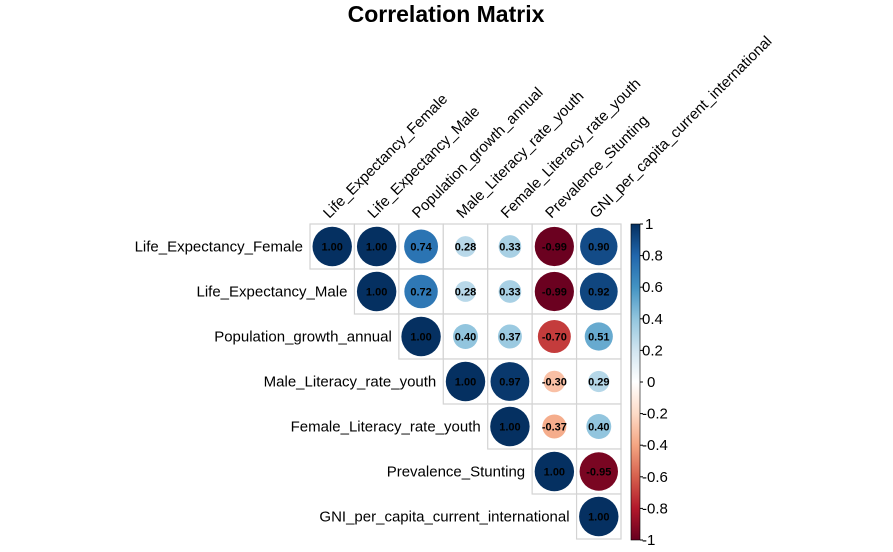 This screenshot has height=552, width=893. What do you see at coordinates (649, 224) in the screenshot?
I see `colorbar-tick-label: 1` at bounding box center [649, 224].